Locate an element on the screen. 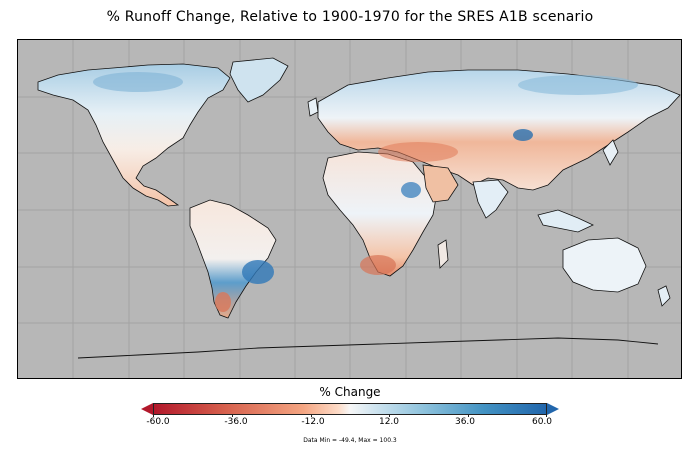 This screenshot has height=451, width=700. continent-north-america is located at coordinates (134, 135).